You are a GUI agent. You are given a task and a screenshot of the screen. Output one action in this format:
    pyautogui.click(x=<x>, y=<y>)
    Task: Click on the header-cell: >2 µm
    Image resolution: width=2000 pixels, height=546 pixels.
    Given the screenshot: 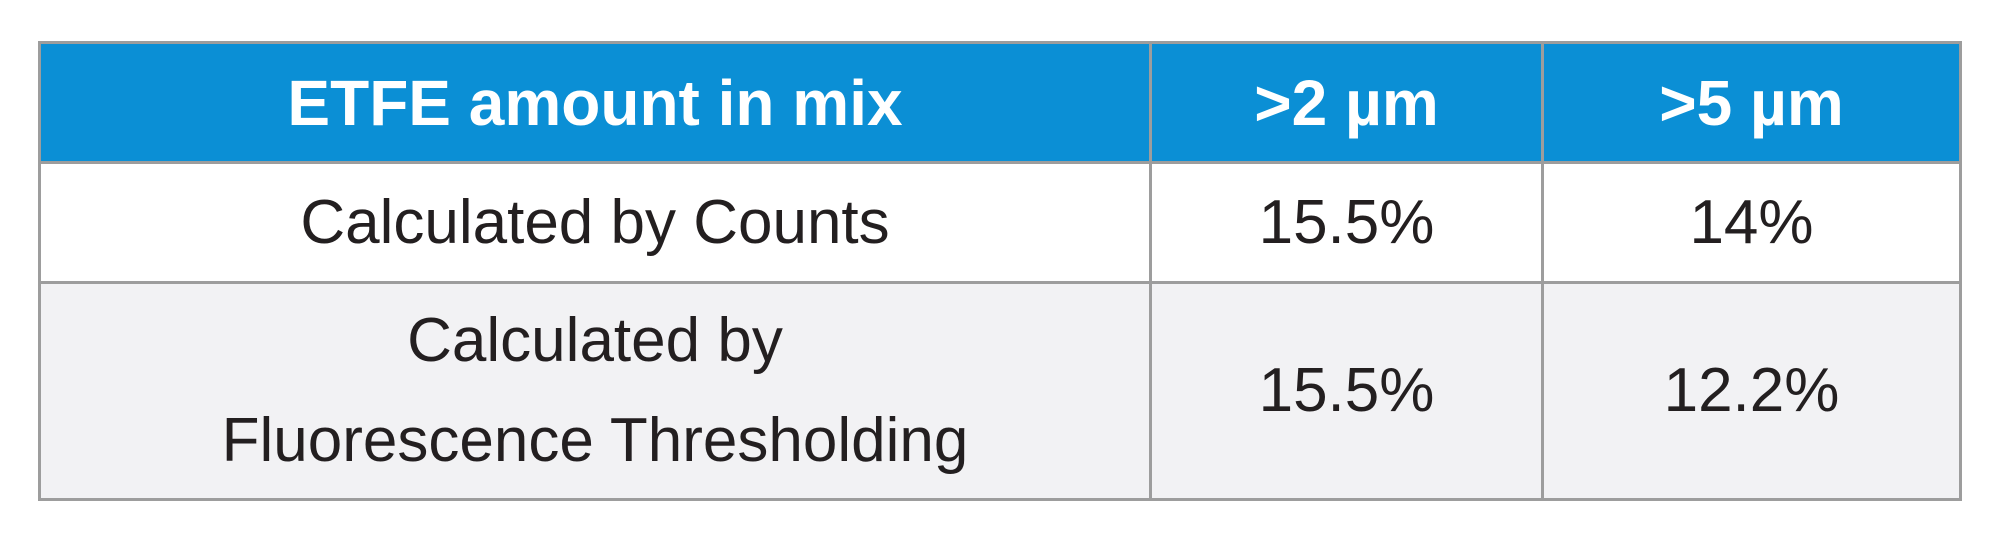 What is the action you would take?
    pyautogui.click(x=1346, y=102)
    